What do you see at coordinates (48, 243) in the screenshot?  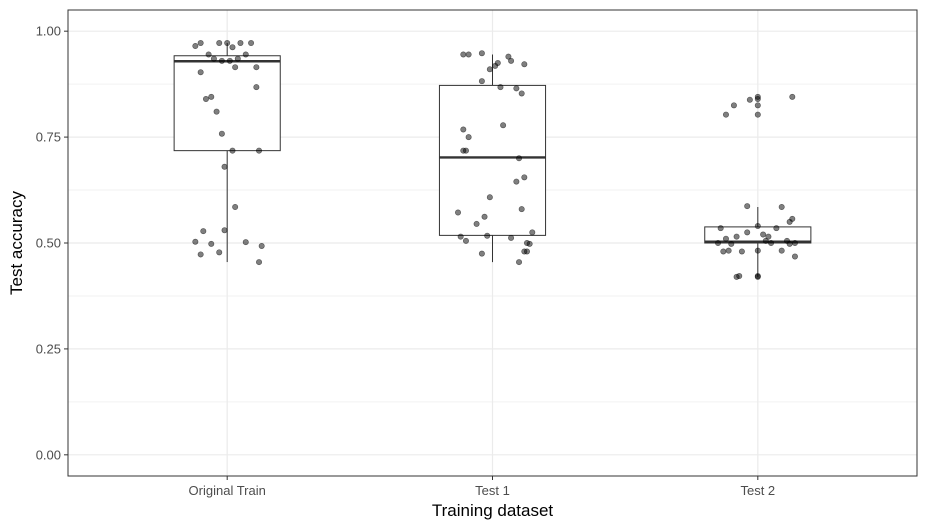 I see `y-tick-label: 0.50` at bounding box center [48, 243].